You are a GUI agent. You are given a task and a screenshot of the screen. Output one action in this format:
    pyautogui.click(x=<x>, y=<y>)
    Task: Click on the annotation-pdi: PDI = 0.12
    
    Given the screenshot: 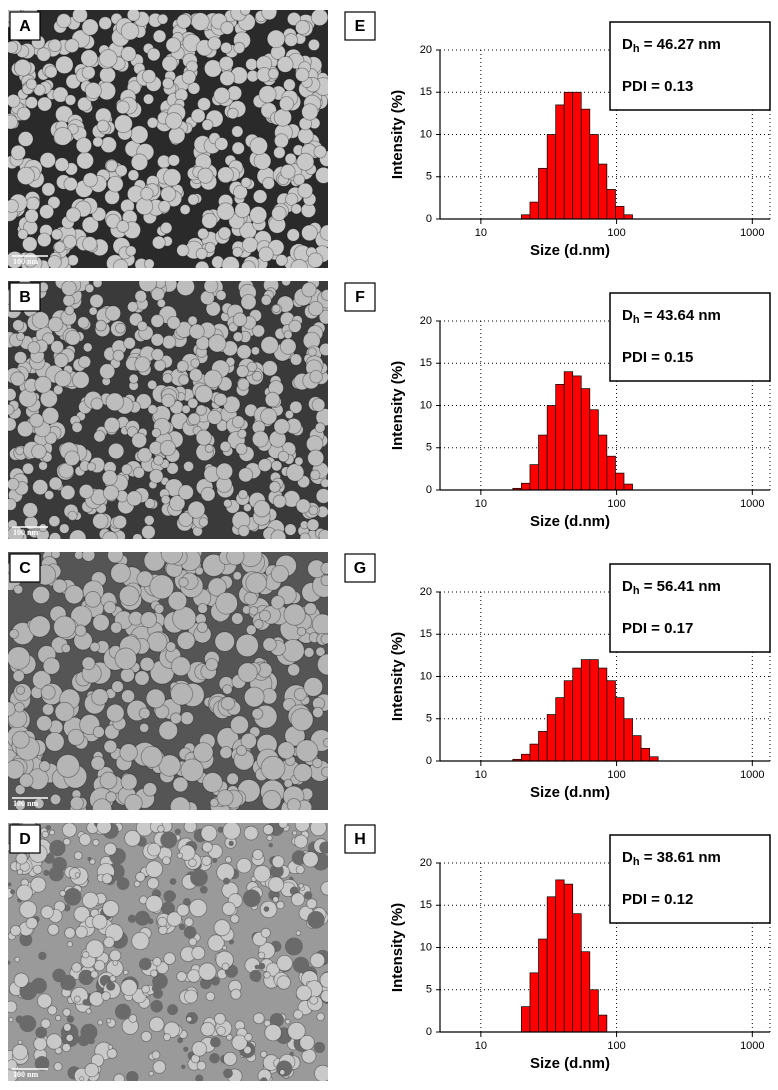 What is the action you would take?
    pyautogui.click(x=657, y=899)
    